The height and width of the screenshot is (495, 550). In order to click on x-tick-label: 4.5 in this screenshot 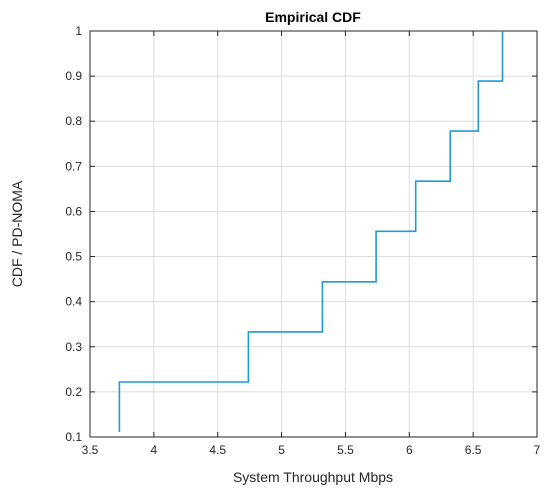, I will do `click(217, 450)`.